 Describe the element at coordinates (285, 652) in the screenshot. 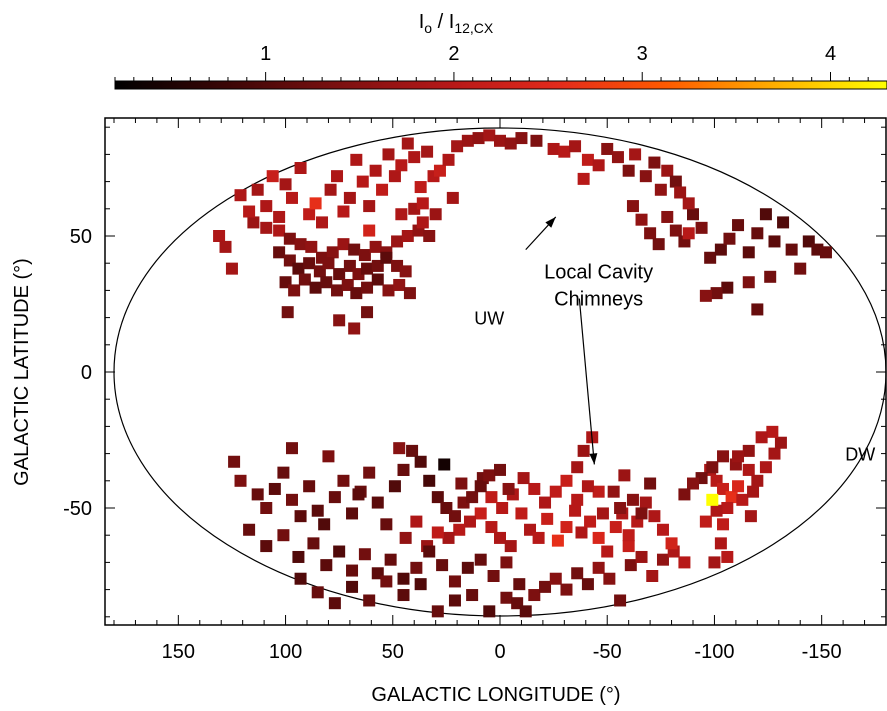

I see `x-tick-label: 100` at that location.